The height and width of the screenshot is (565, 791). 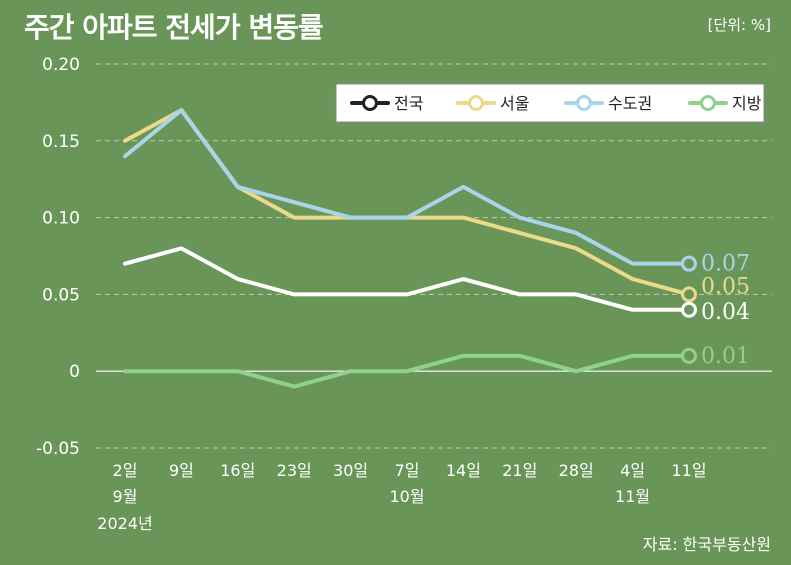 What do you see at coordinates (407, 470) in the screenshot?
I see `x-tick-label: 7일` at bounding box center [407, 470].